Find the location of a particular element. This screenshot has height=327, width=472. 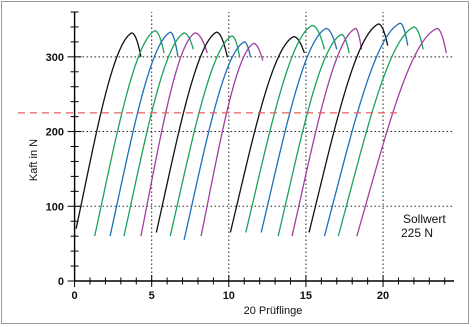

annotation-sollwert: Sollwert is located at coordinates (424, 219).